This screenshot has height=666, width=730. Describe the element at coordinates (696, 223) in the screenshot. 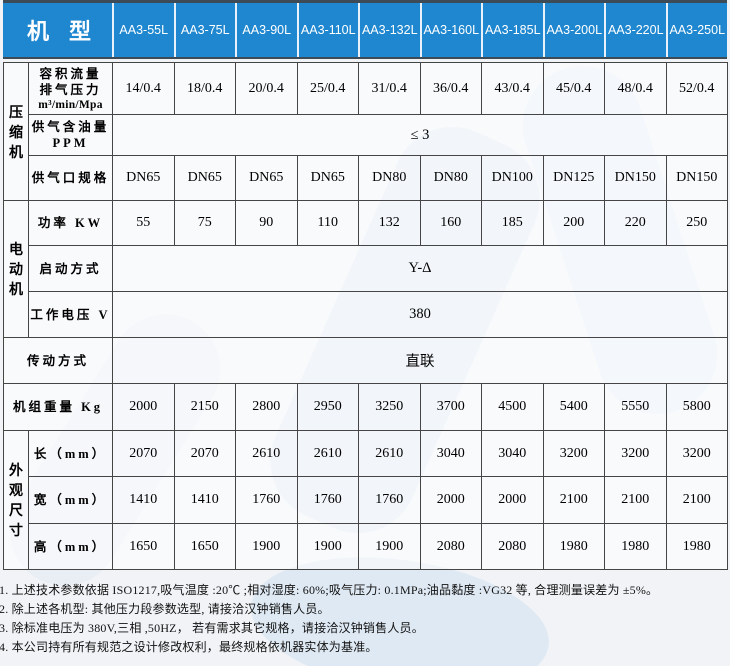

I see `spec-value-cell: 250` at that location.